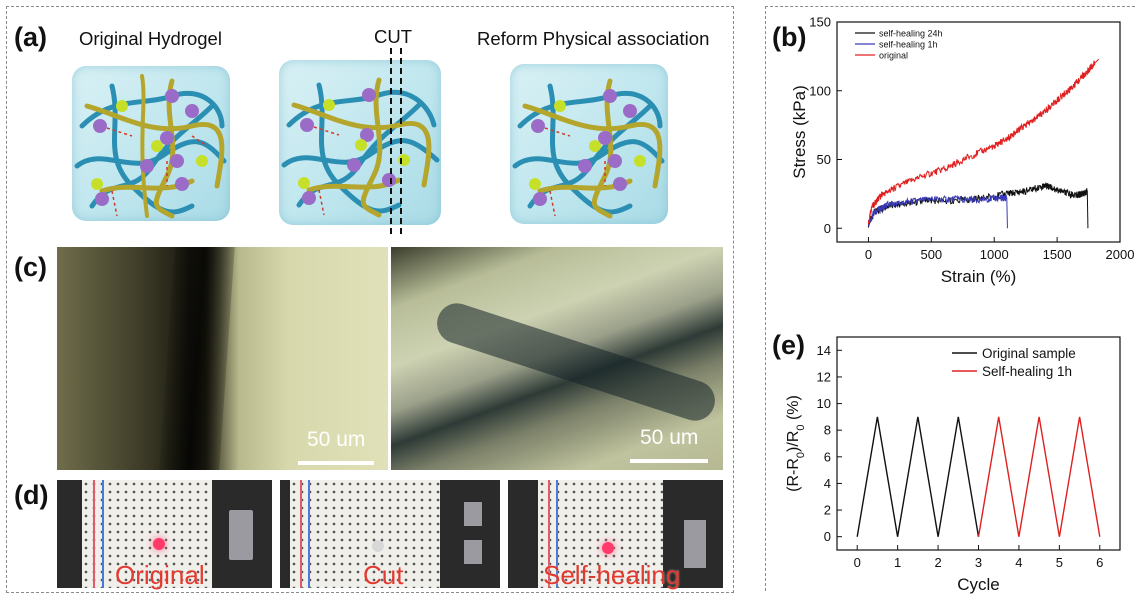  I want to click on gel-sample-top, so click(473, 514).